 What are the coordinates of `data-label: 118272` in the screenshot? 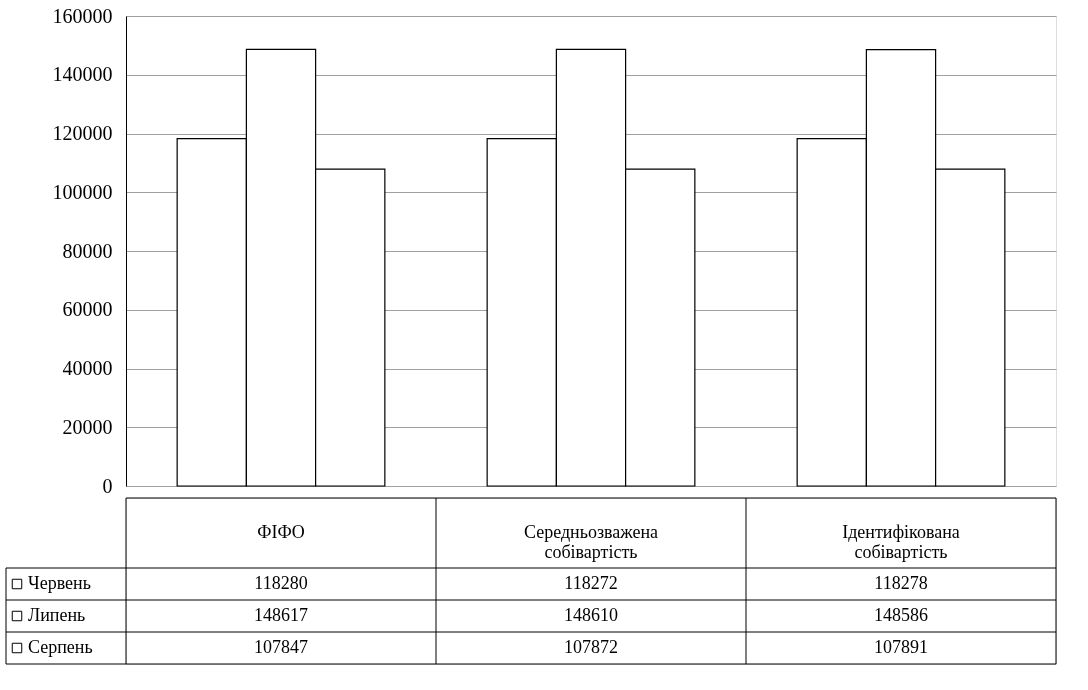 It's located at (591, 583).